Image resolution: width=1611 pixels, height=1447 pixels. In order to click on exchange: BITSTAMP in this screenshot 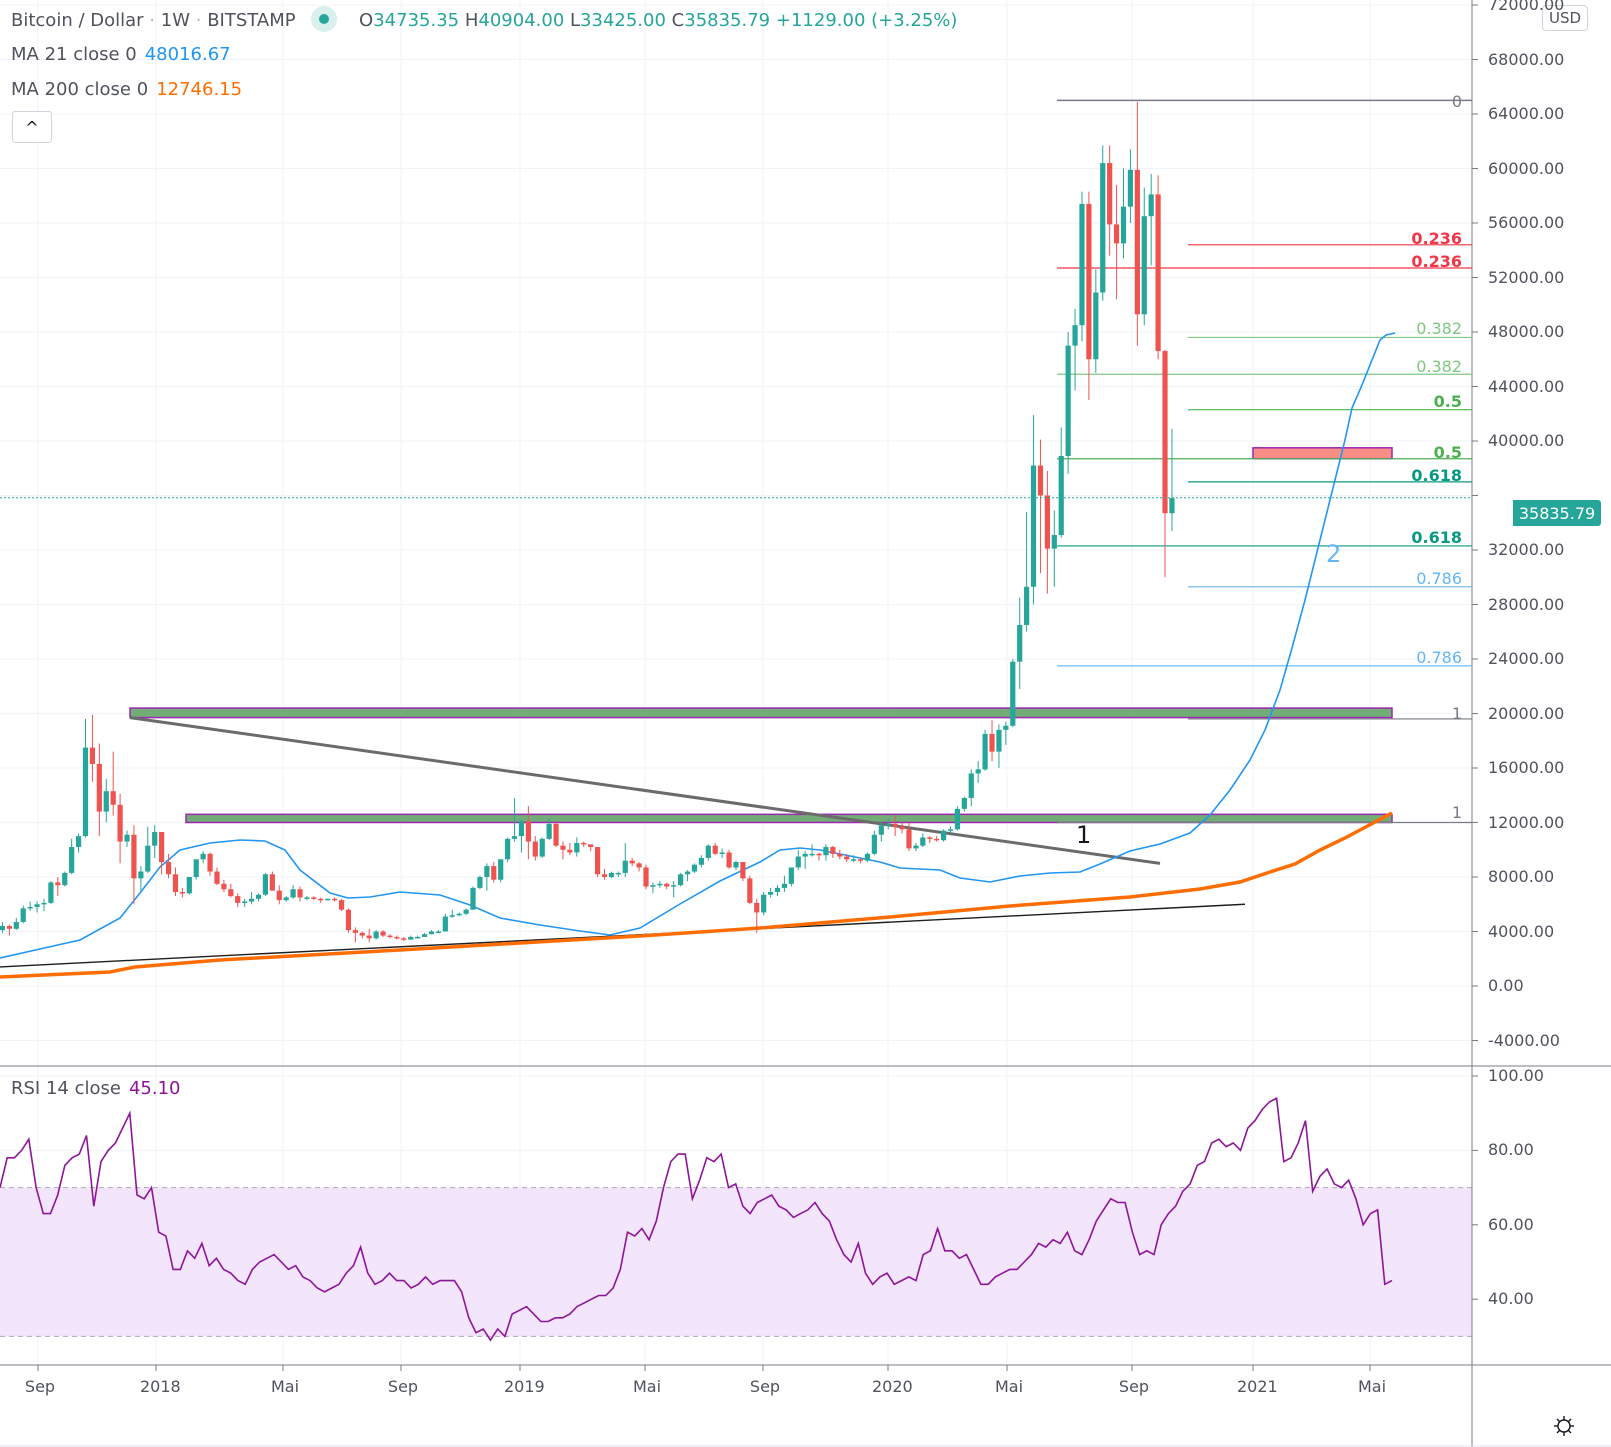, I will do `click(251, 20)`.